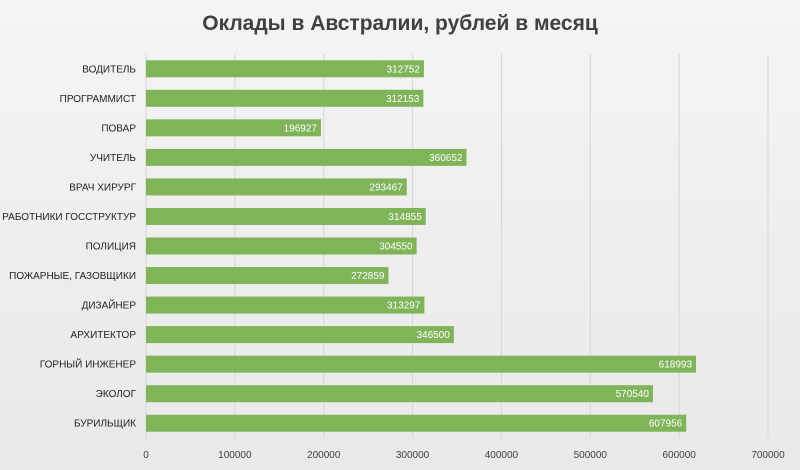 The image size is (800, 470). What do you see at coordinates (404, 306) in the screenshot?
I see `data-label: 313297` at bounding box center [404, 306].